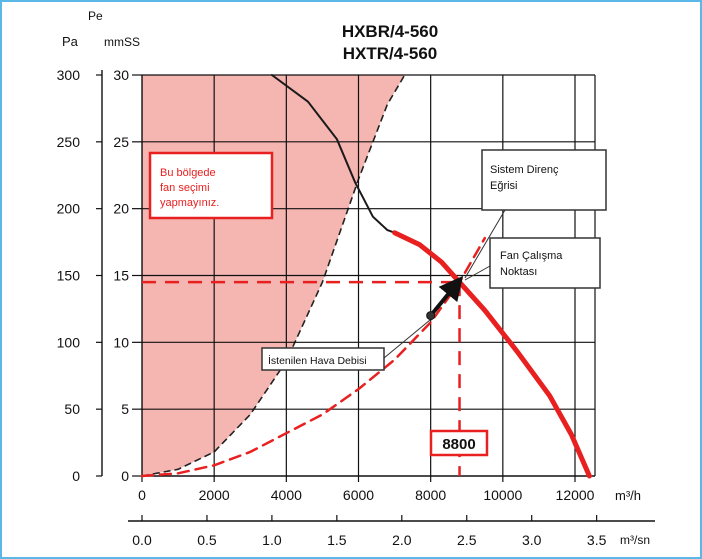 The width and height of the screenshot is (702, 559). Describe the element at coordinates (69, 209) in the screenshot. I see `pa-tick-label: 200` at that location.